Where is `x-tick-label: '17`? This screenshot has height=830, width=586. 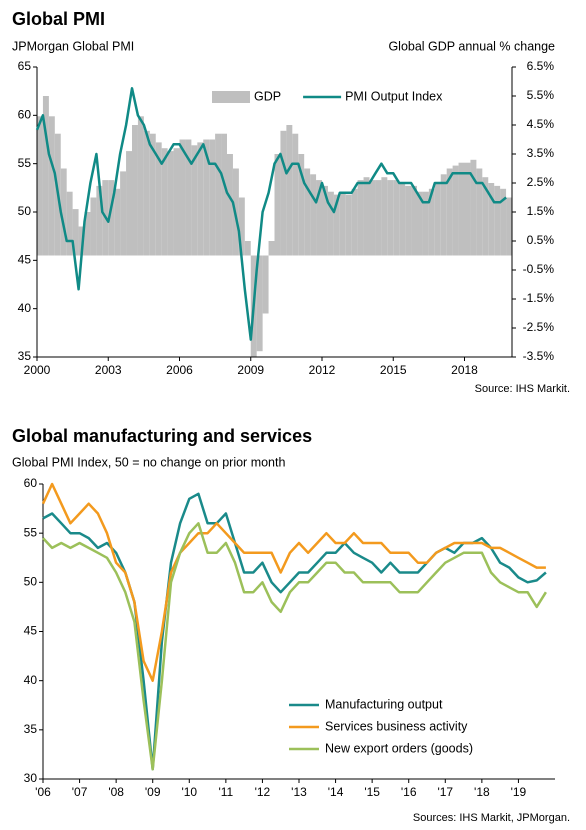
x-tick-label: '17 is located at coordinates (445, 792).